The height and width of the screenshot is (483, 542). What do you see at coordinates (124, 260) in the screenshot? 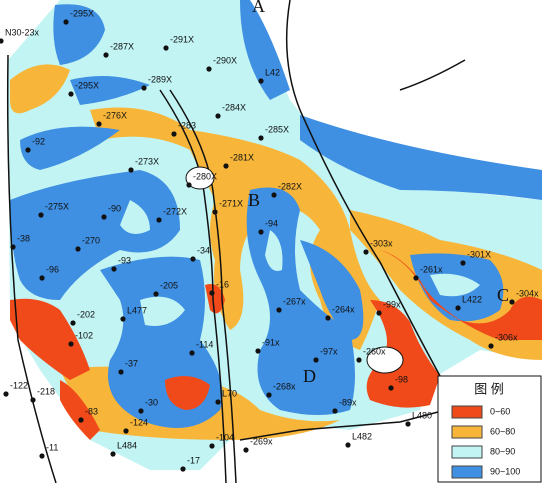
I see `well-label: -93` at bounding box center [124, 260].